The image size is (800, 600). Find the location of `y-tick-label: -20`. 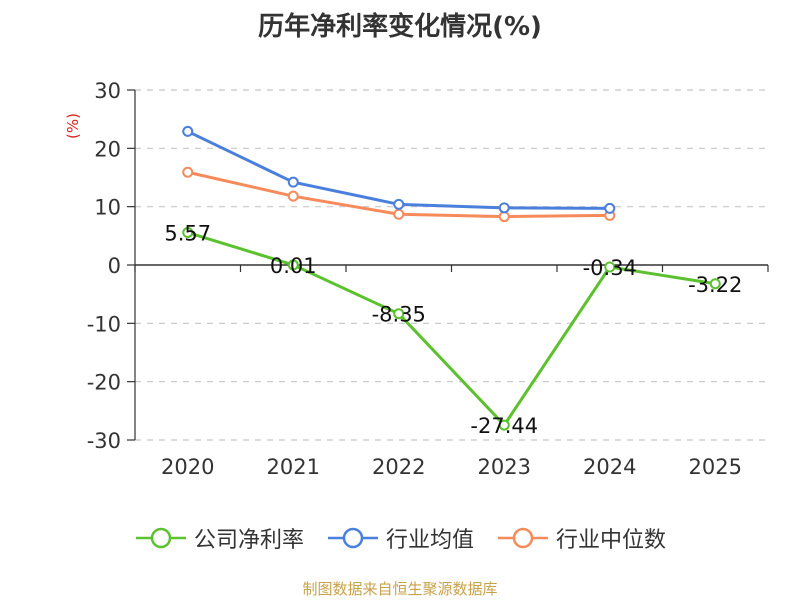

y-tick-label: -20 is located at coordinates (104, 383).